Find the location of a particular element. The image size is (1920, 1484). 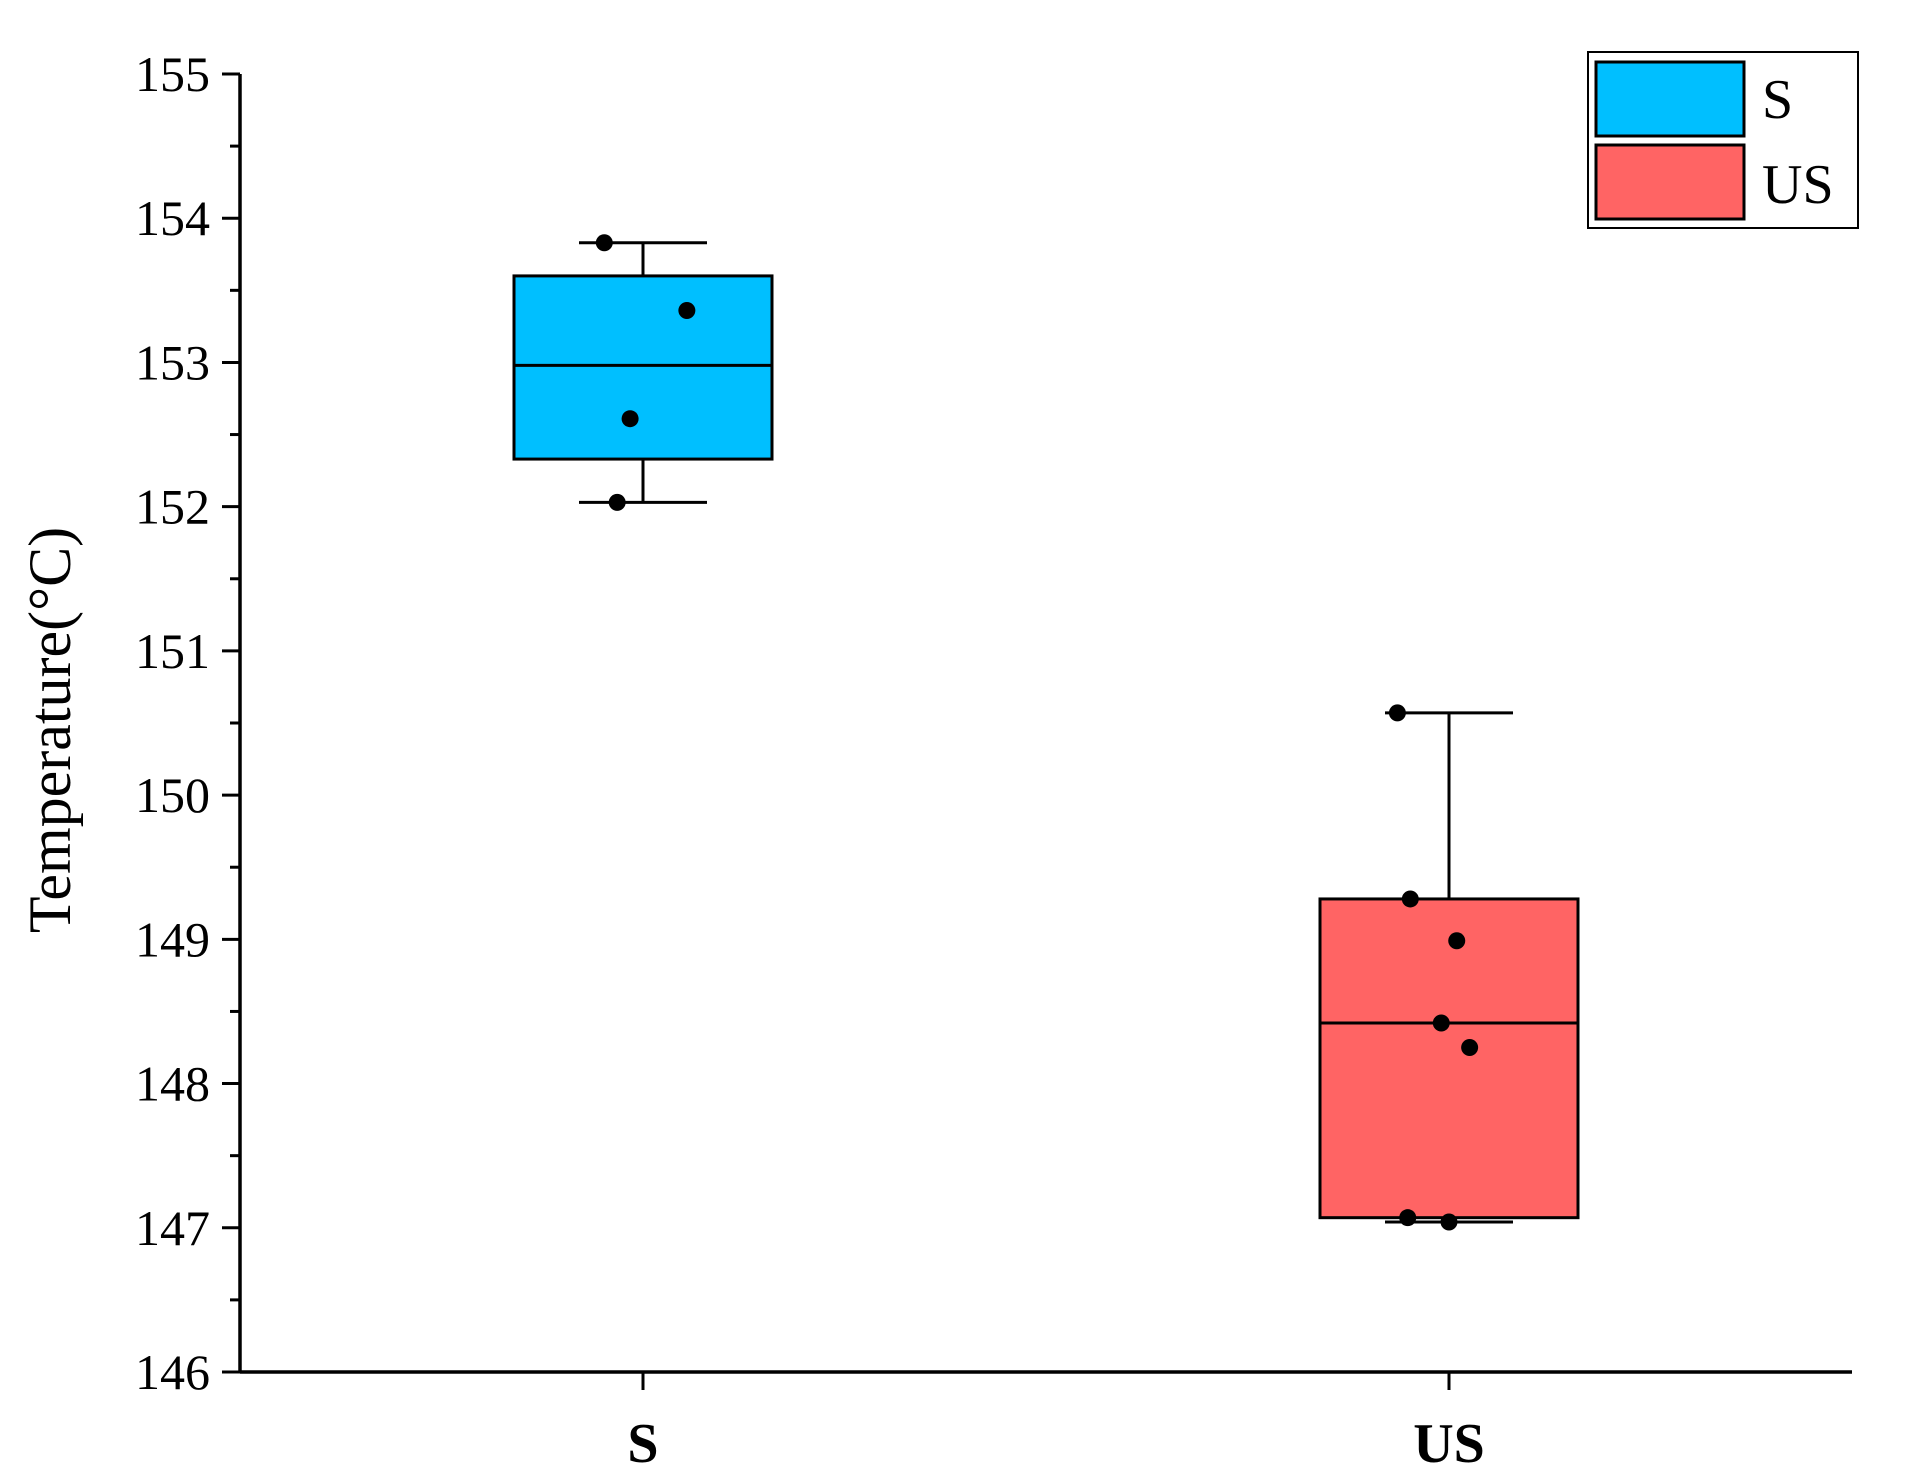

legend-swatch-s is located at coordinates (1670, 99).